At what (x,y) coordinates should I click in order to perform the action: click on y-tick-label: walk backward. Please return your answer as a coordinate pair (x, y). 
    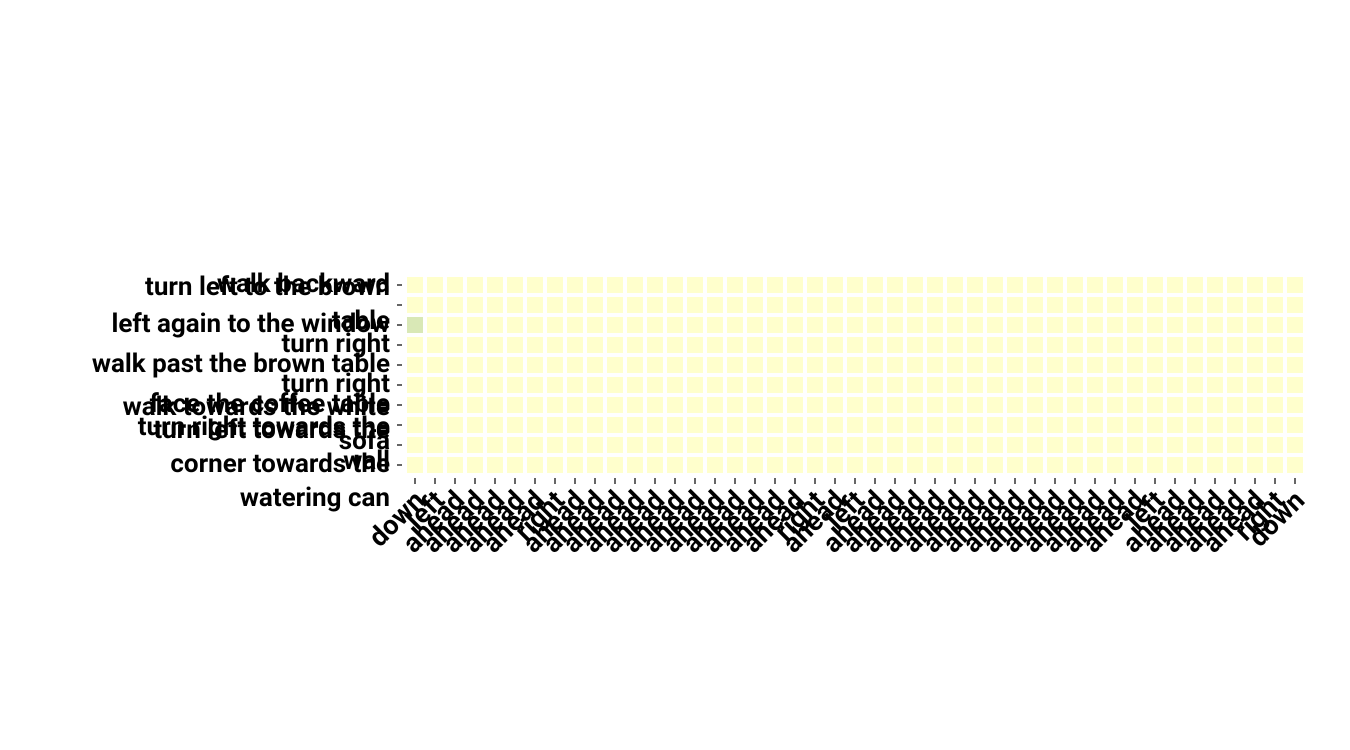
    Looking at the image, I should click on (303, 284).